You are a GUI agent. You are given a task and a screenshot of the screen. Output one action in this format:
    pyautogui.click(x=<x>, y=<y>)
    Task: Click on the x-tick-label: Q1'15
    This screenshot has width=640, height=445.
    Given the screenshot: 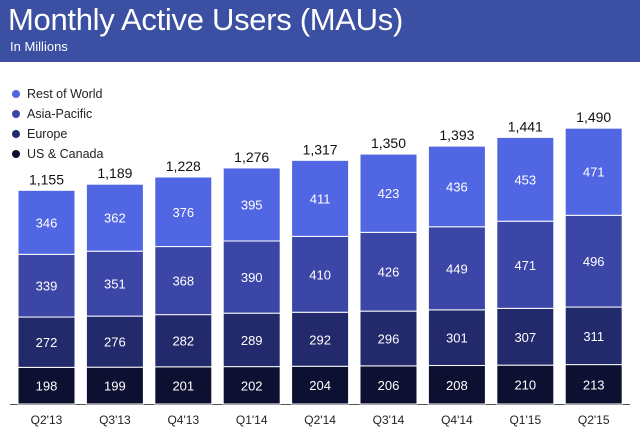 What is the action you would take?
    pyautogui.click(x=525, y=420)
    